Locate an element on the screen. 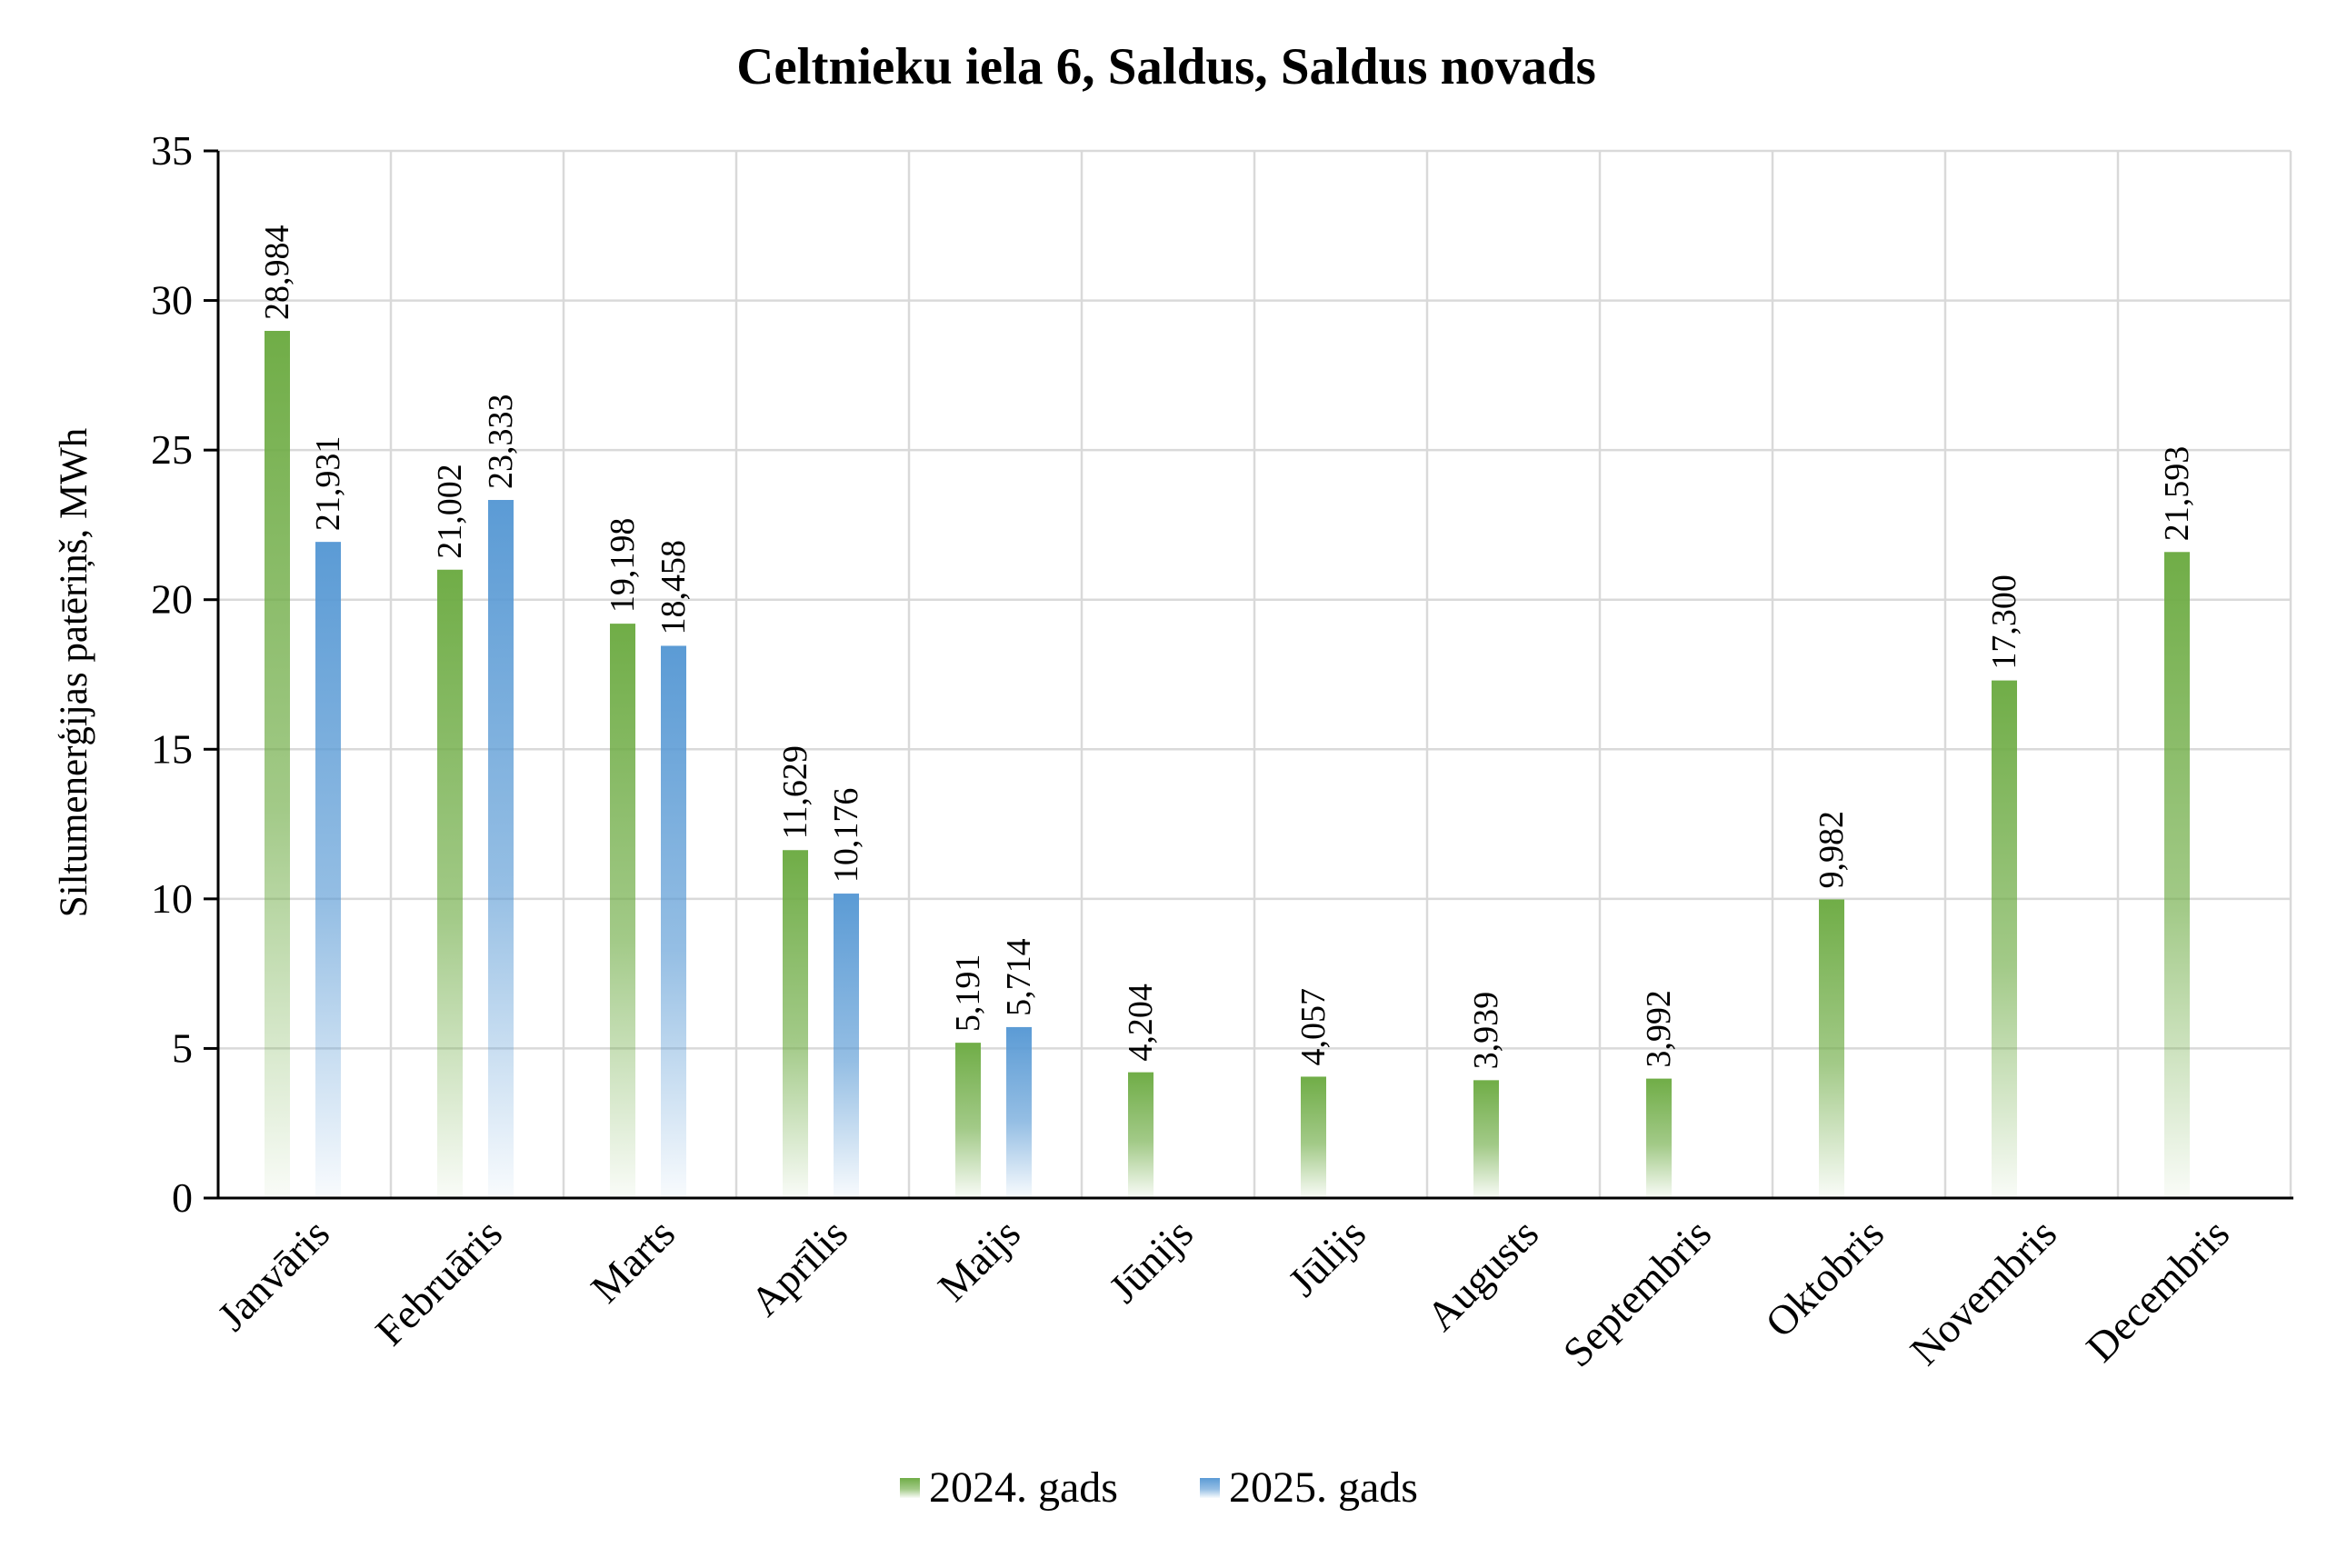  x-tick-label: Novembris is located at coordinates (1983, 1292).